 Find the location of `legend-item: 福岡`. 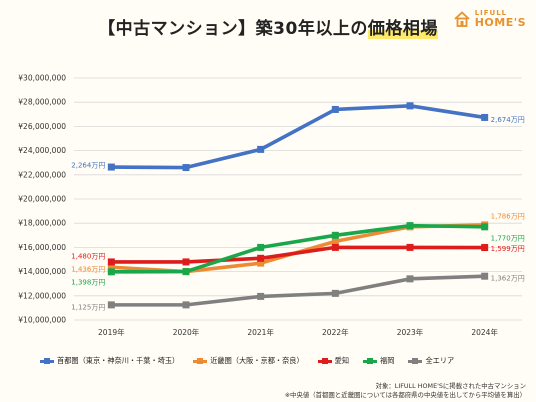

legend-item: 福岡 is located at coordinates (378, 361).